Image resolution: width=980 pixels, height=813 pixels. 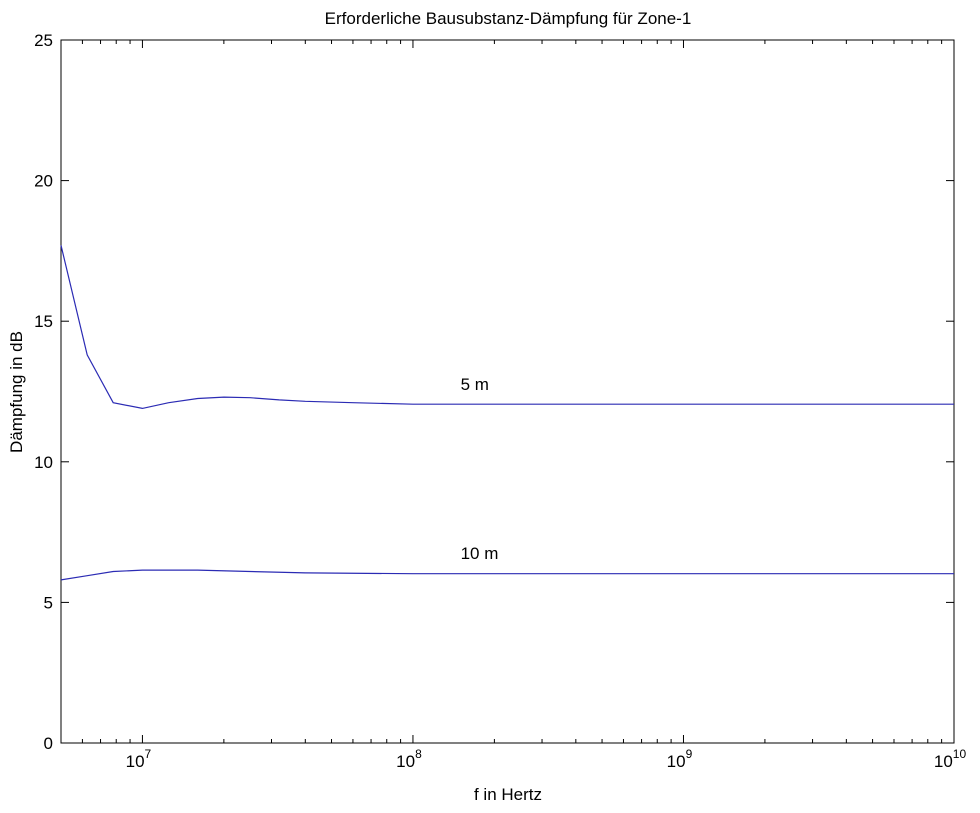 What do you see at coordinates (48, 602) in the screenshot?
I see `y-tick-label: 5` at bounding box center [48, 602].